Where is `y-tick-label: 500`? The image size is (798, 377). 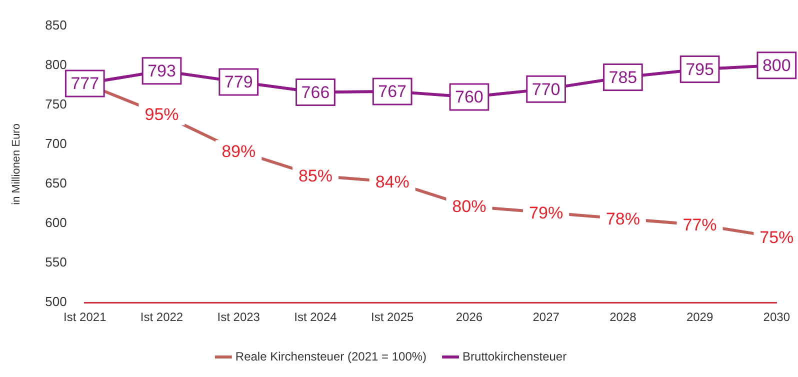
y-tick-label: 500 is located at coordinates (56, 302).